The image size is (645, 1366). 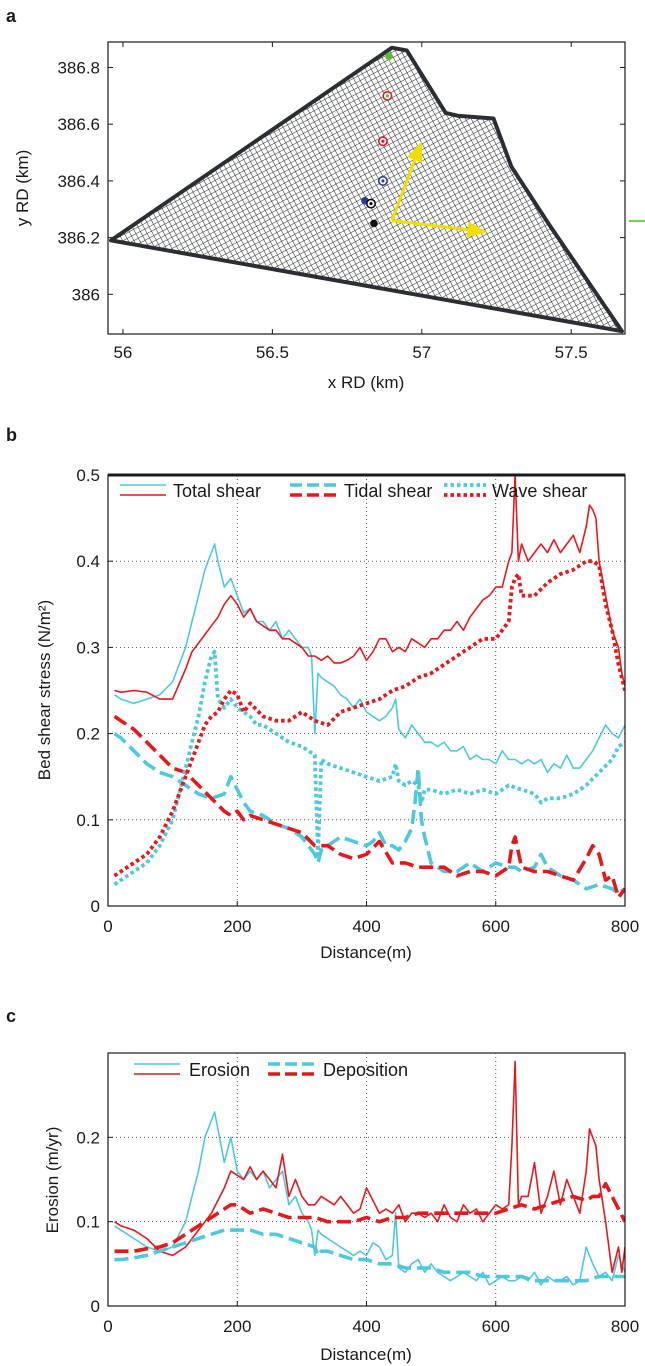 I want to click on panel-letter-c: c, so click(x=11, y=1016).